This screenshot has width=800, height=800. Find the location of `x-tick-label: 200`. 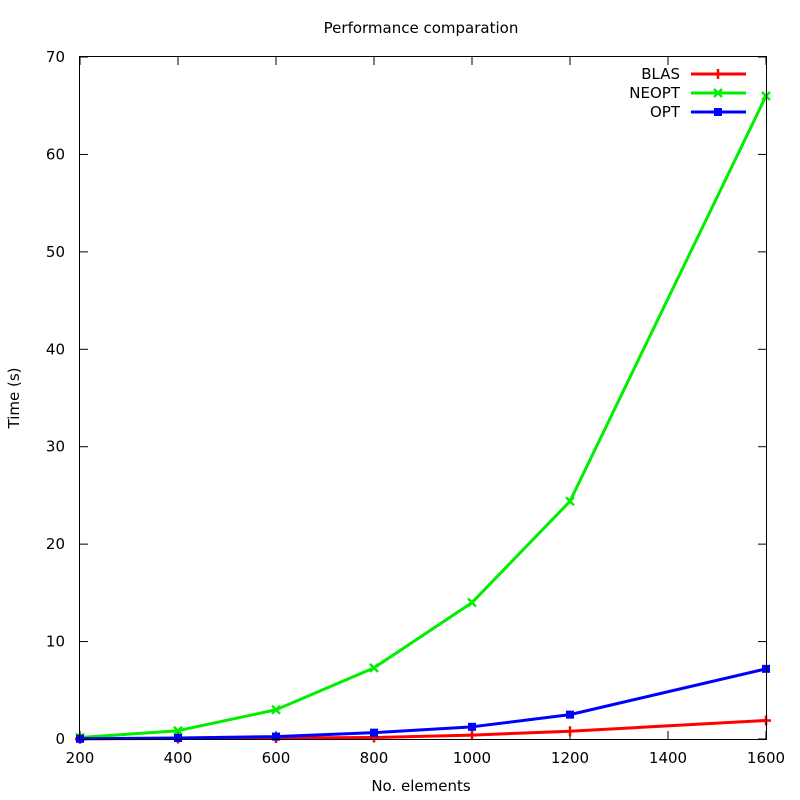

x-tick-label: 200 is located at coordinates (80, 758).